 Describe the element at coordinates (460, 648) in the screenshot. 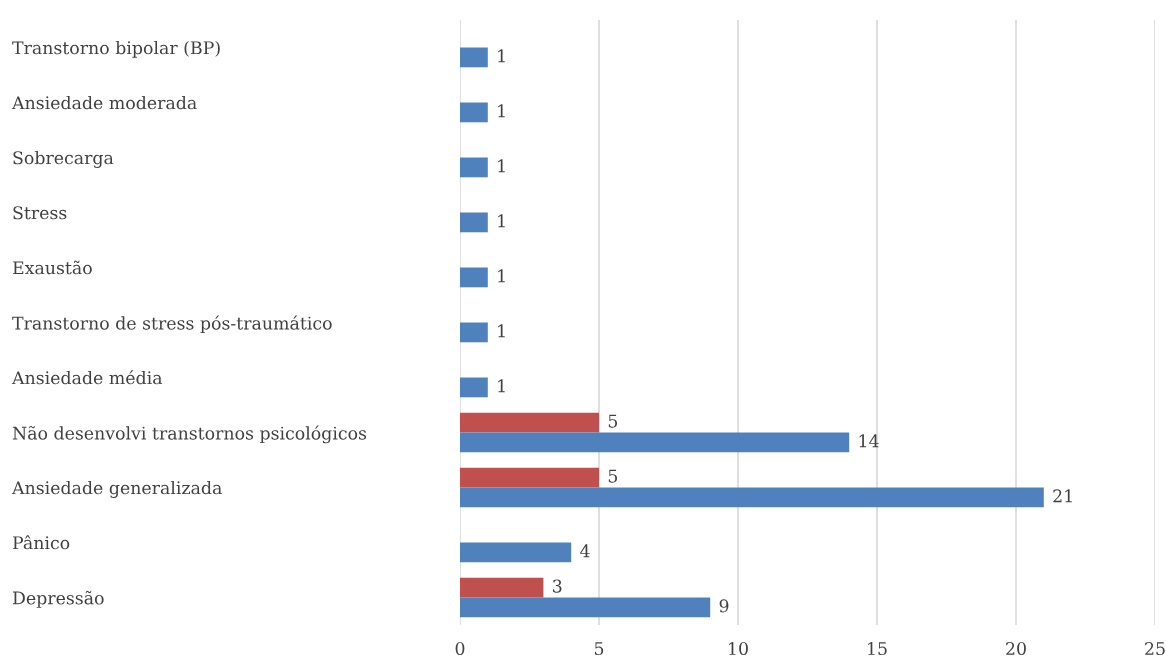

I see `x-tick-label: 0` at that location.